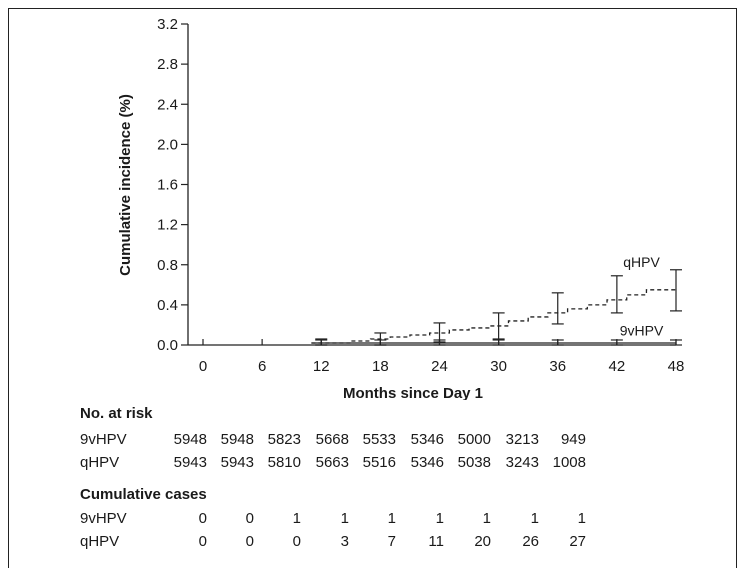  Describe the element at coordinates (167, 144) in the screenshot. I see `y-tick-label: 2.0` at that location.